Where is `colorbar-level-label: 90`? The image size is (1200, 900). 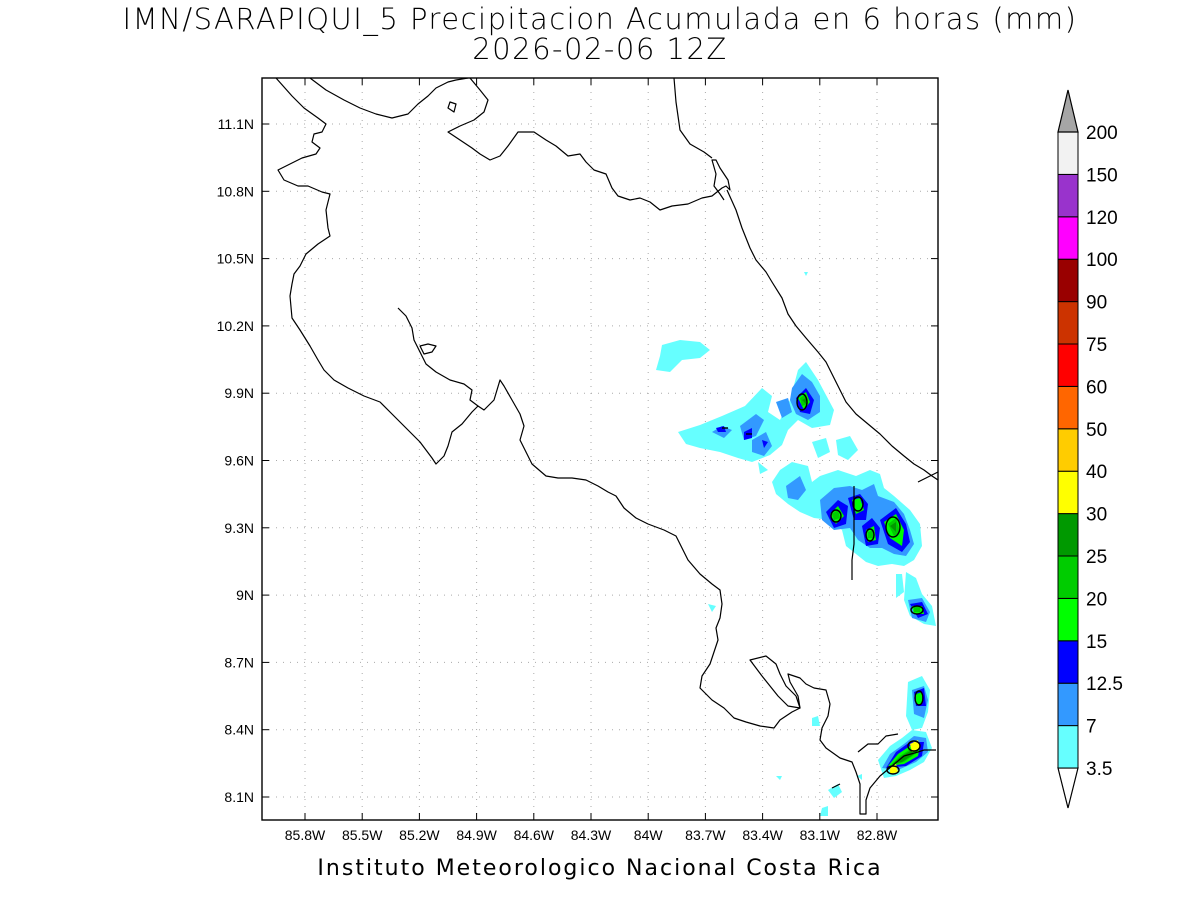 colorbar-level-label: 90 is located at coordinates (1096, 303).